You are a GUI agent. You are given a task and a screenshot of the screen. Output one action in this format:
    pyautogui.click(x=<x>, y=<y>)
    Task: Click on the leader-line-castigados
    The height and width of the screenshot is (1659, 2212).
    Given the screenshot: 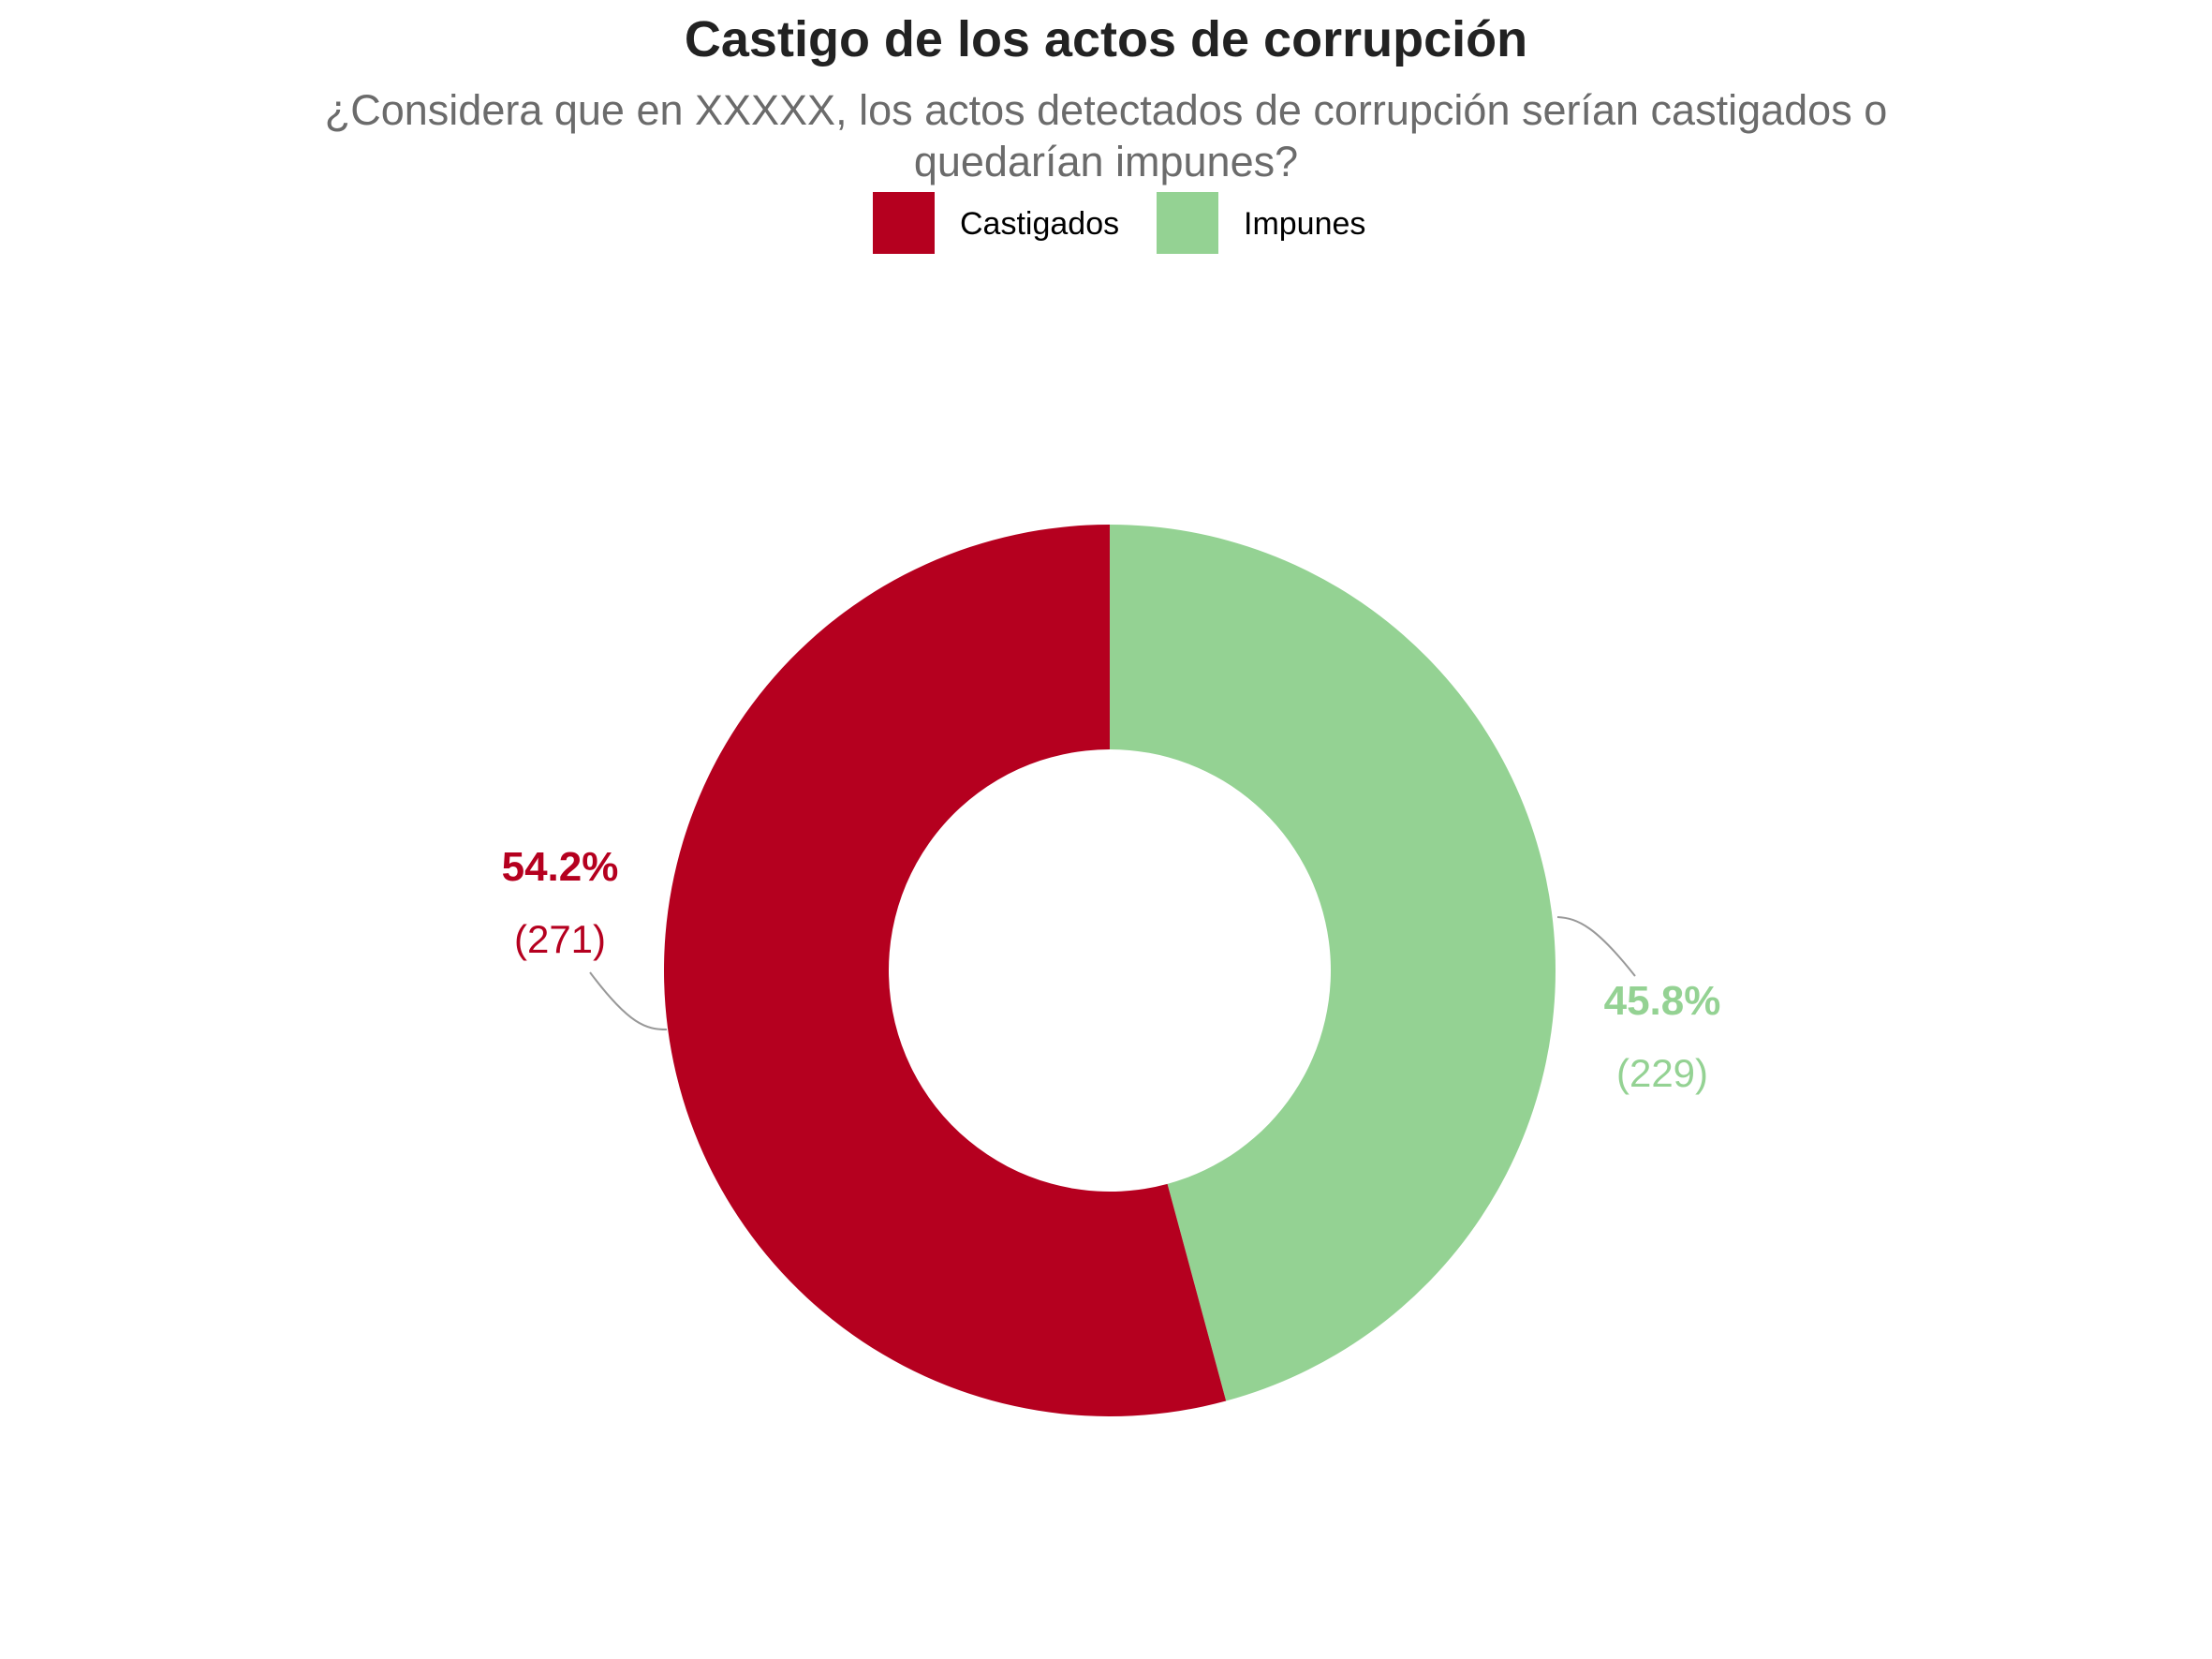 What is the action you would take?
    pyautogui.click(x=629, y=1001)
    